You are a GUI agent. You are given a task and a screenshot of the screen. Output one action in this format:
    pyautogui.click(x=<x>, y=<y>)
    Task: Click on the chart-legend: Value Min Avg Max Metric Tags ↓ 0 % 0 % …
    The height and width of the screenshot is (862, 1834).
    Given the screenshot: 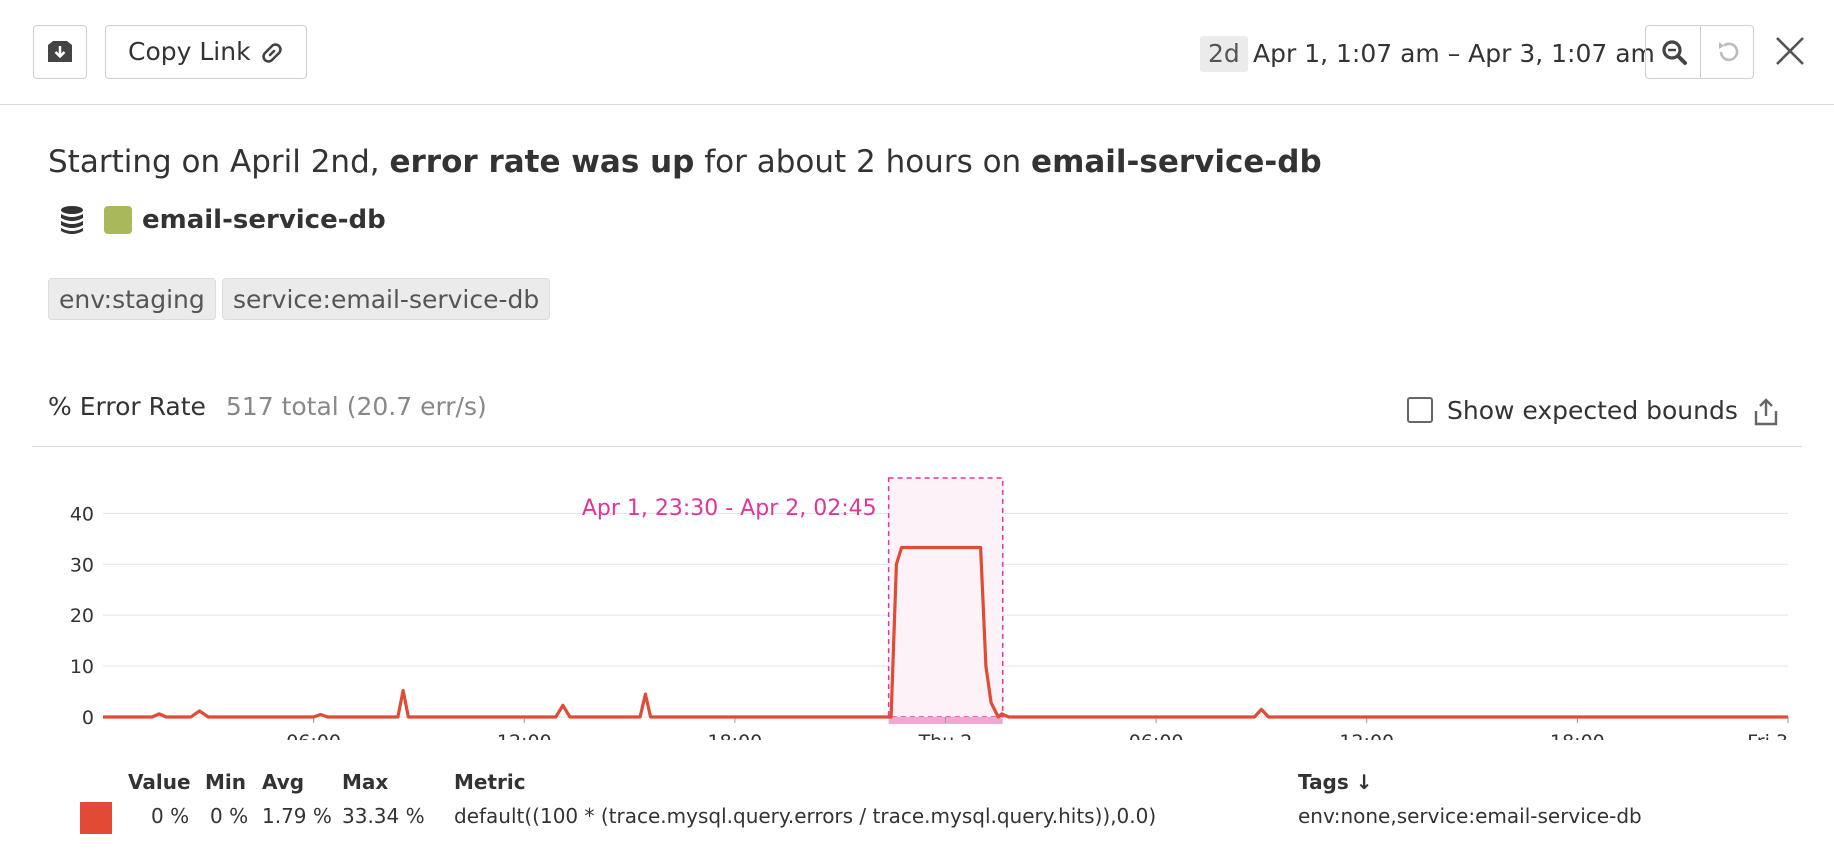 What is the action you would take?
    pyautogui.click(x=917, y=816)
    